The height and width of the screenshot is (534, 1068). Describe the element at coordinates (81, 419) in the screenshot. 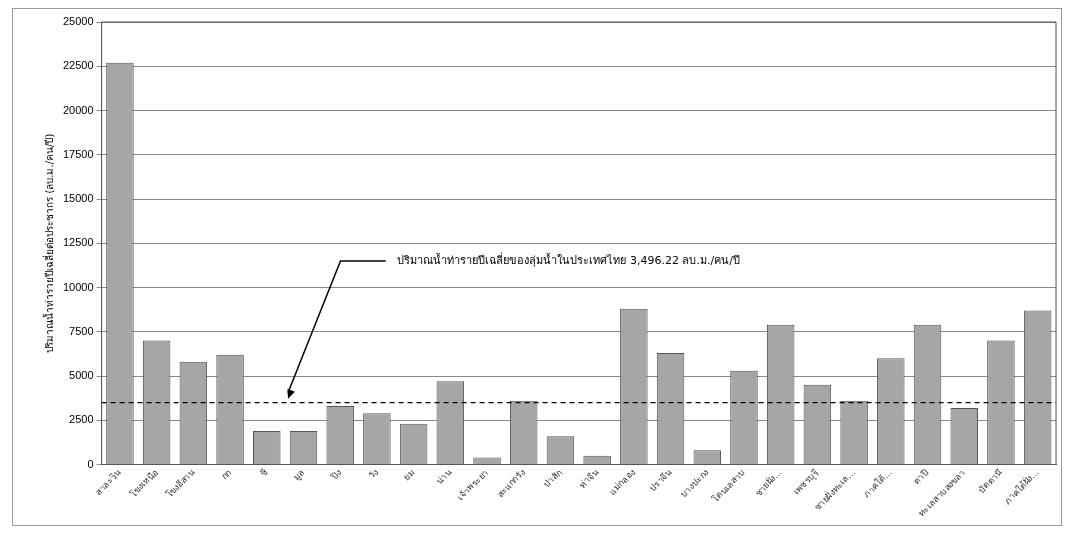

I see `y-tick-label: 2500` at that location.